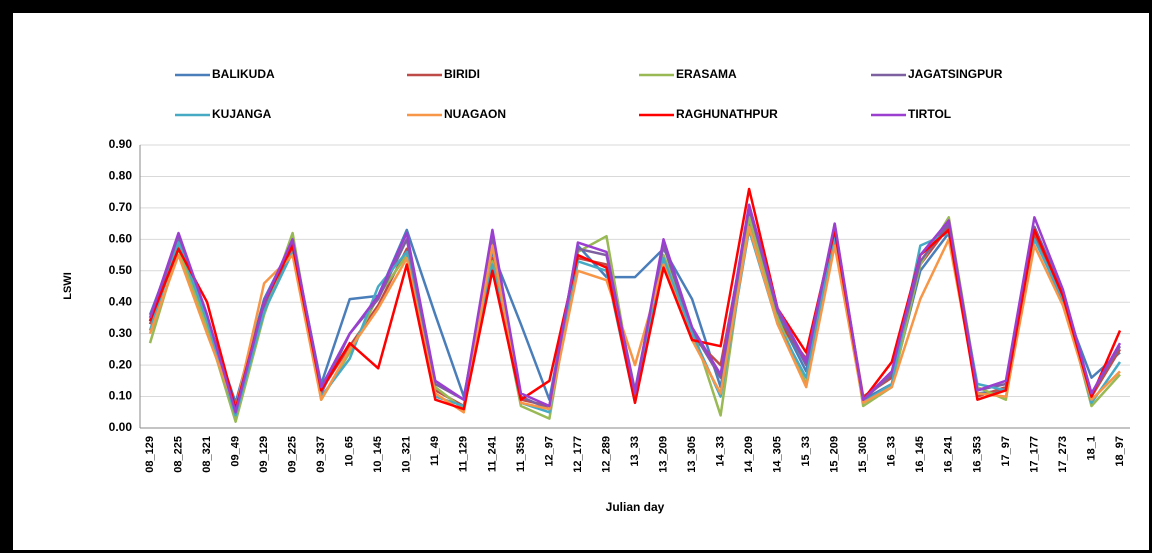 This screenshot has height=553, width=1152. What do you see at coordinates (835, 454) in the screenshot?
I see `x-tick-label: 15_209` at bounding box center [835, 454].